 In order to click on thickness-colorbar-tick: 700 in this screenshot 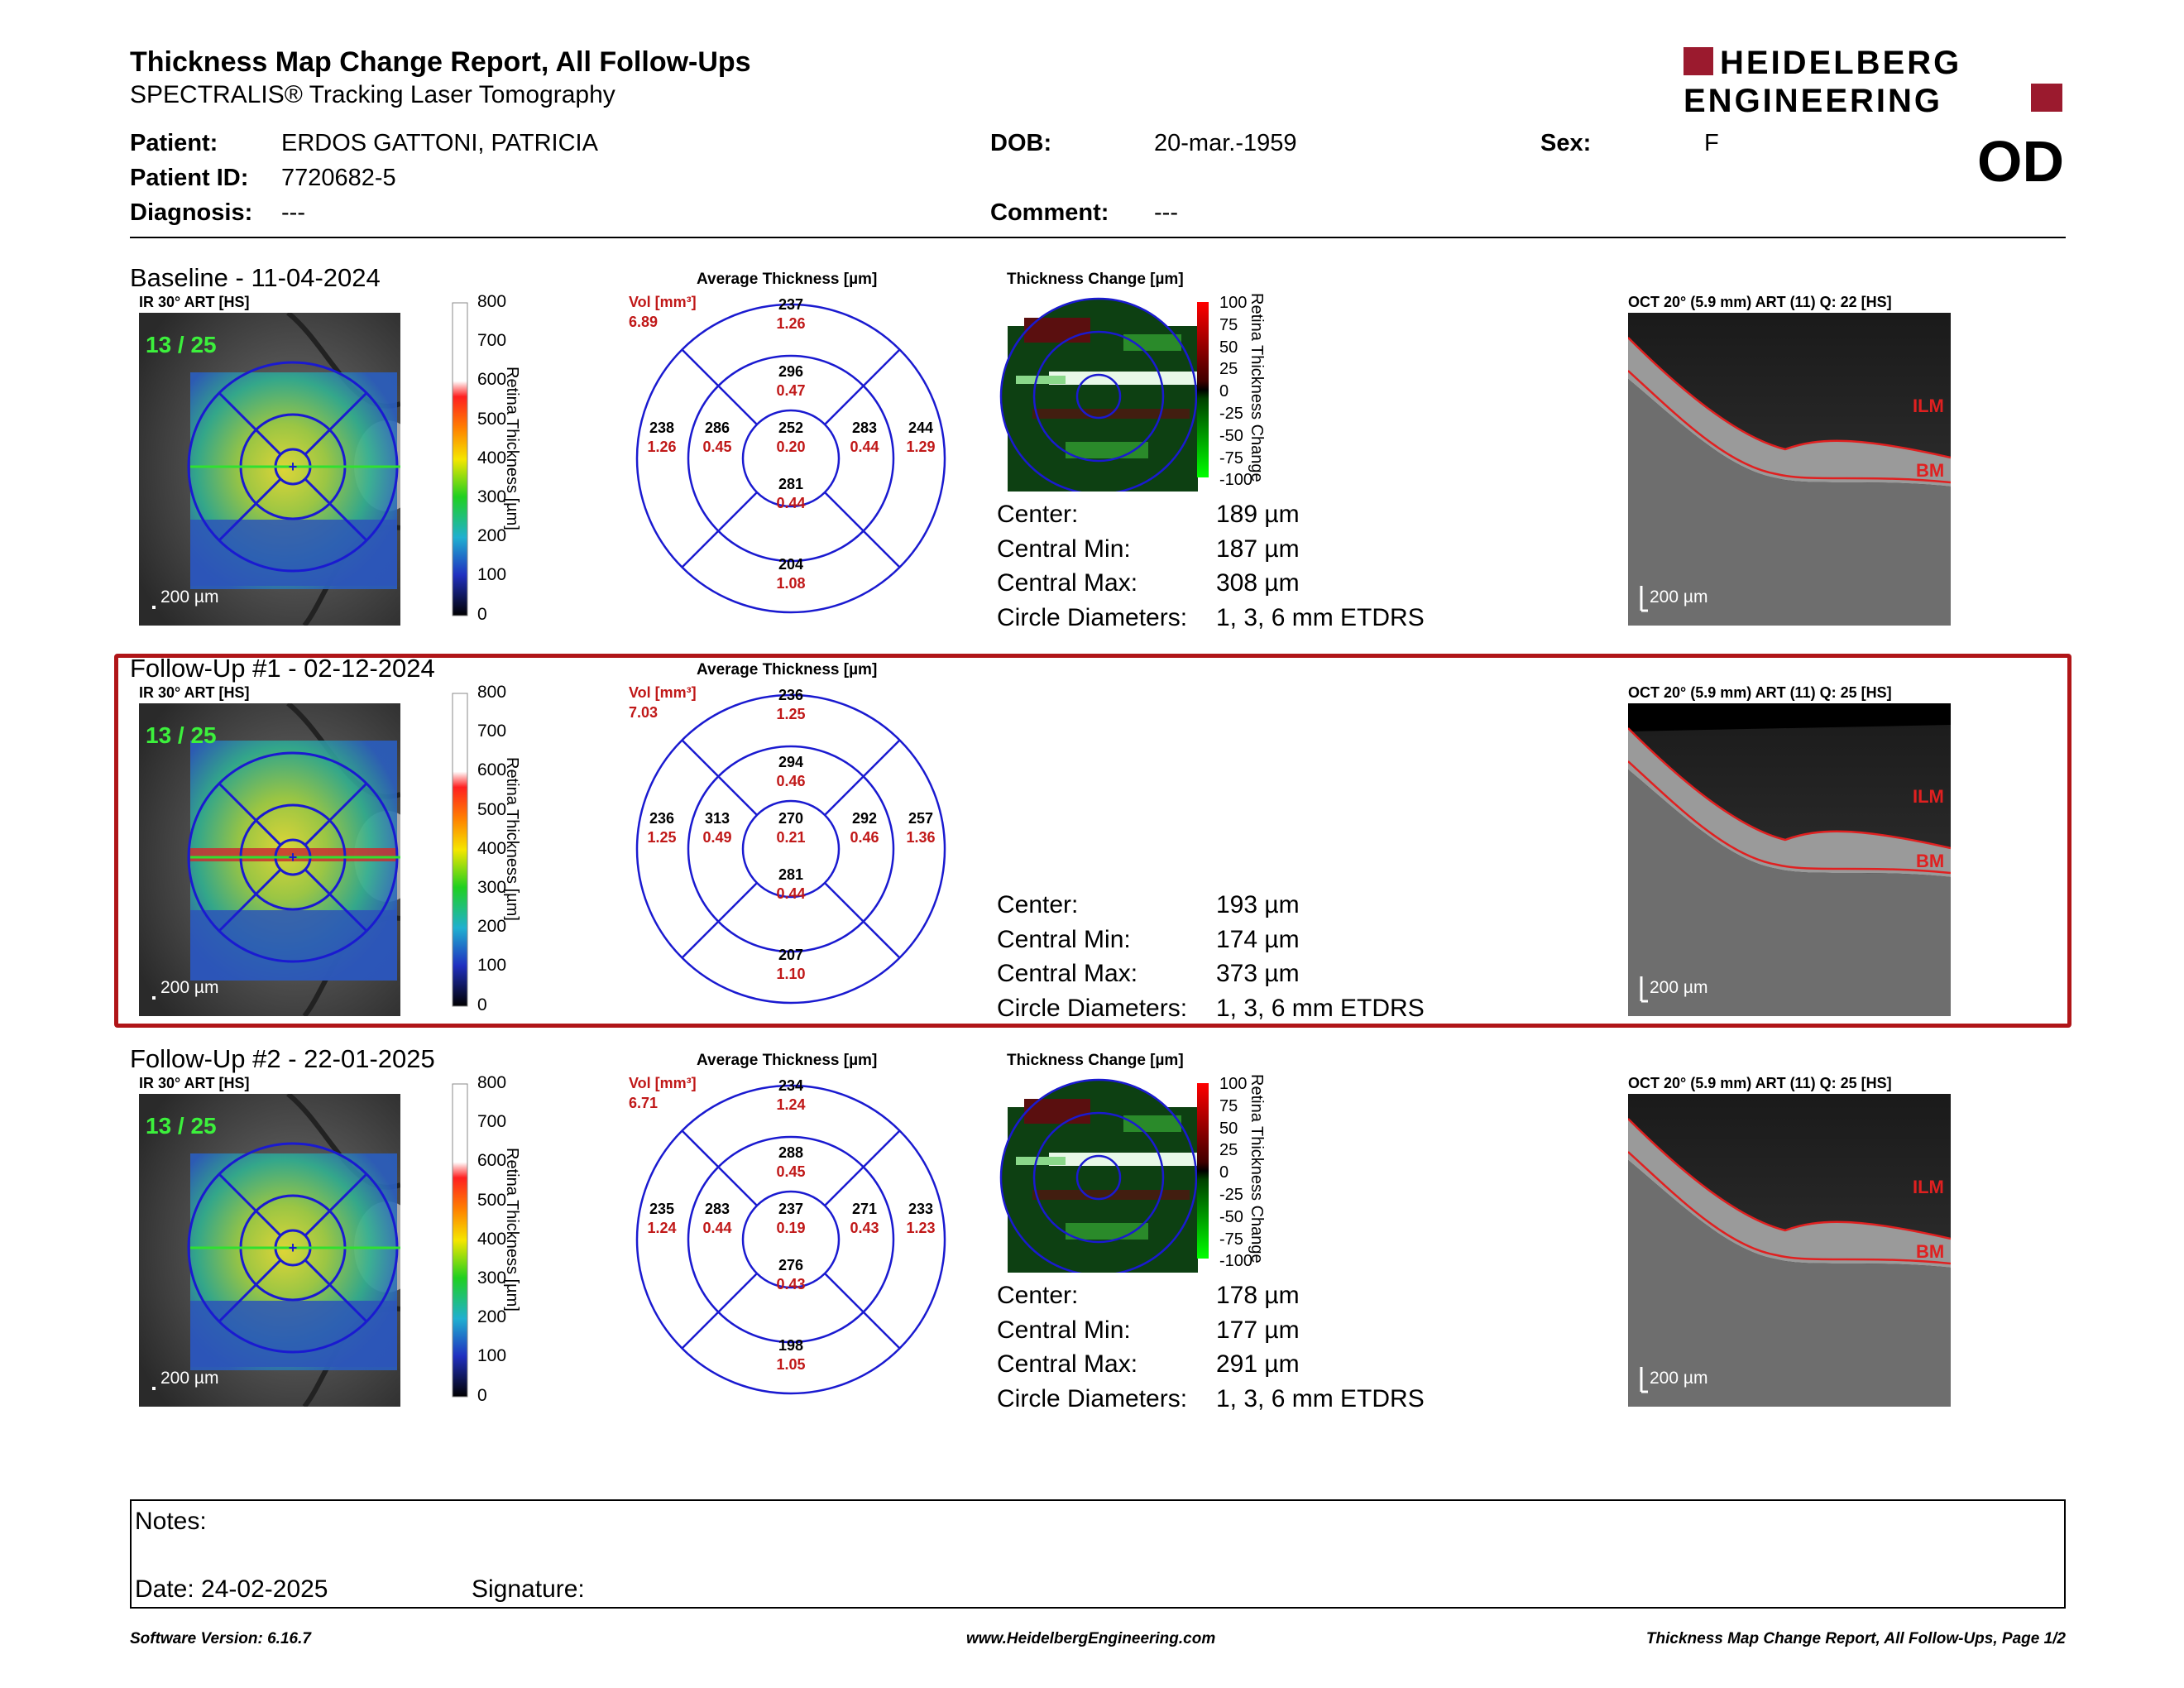, I will do `click(492, 341)`.